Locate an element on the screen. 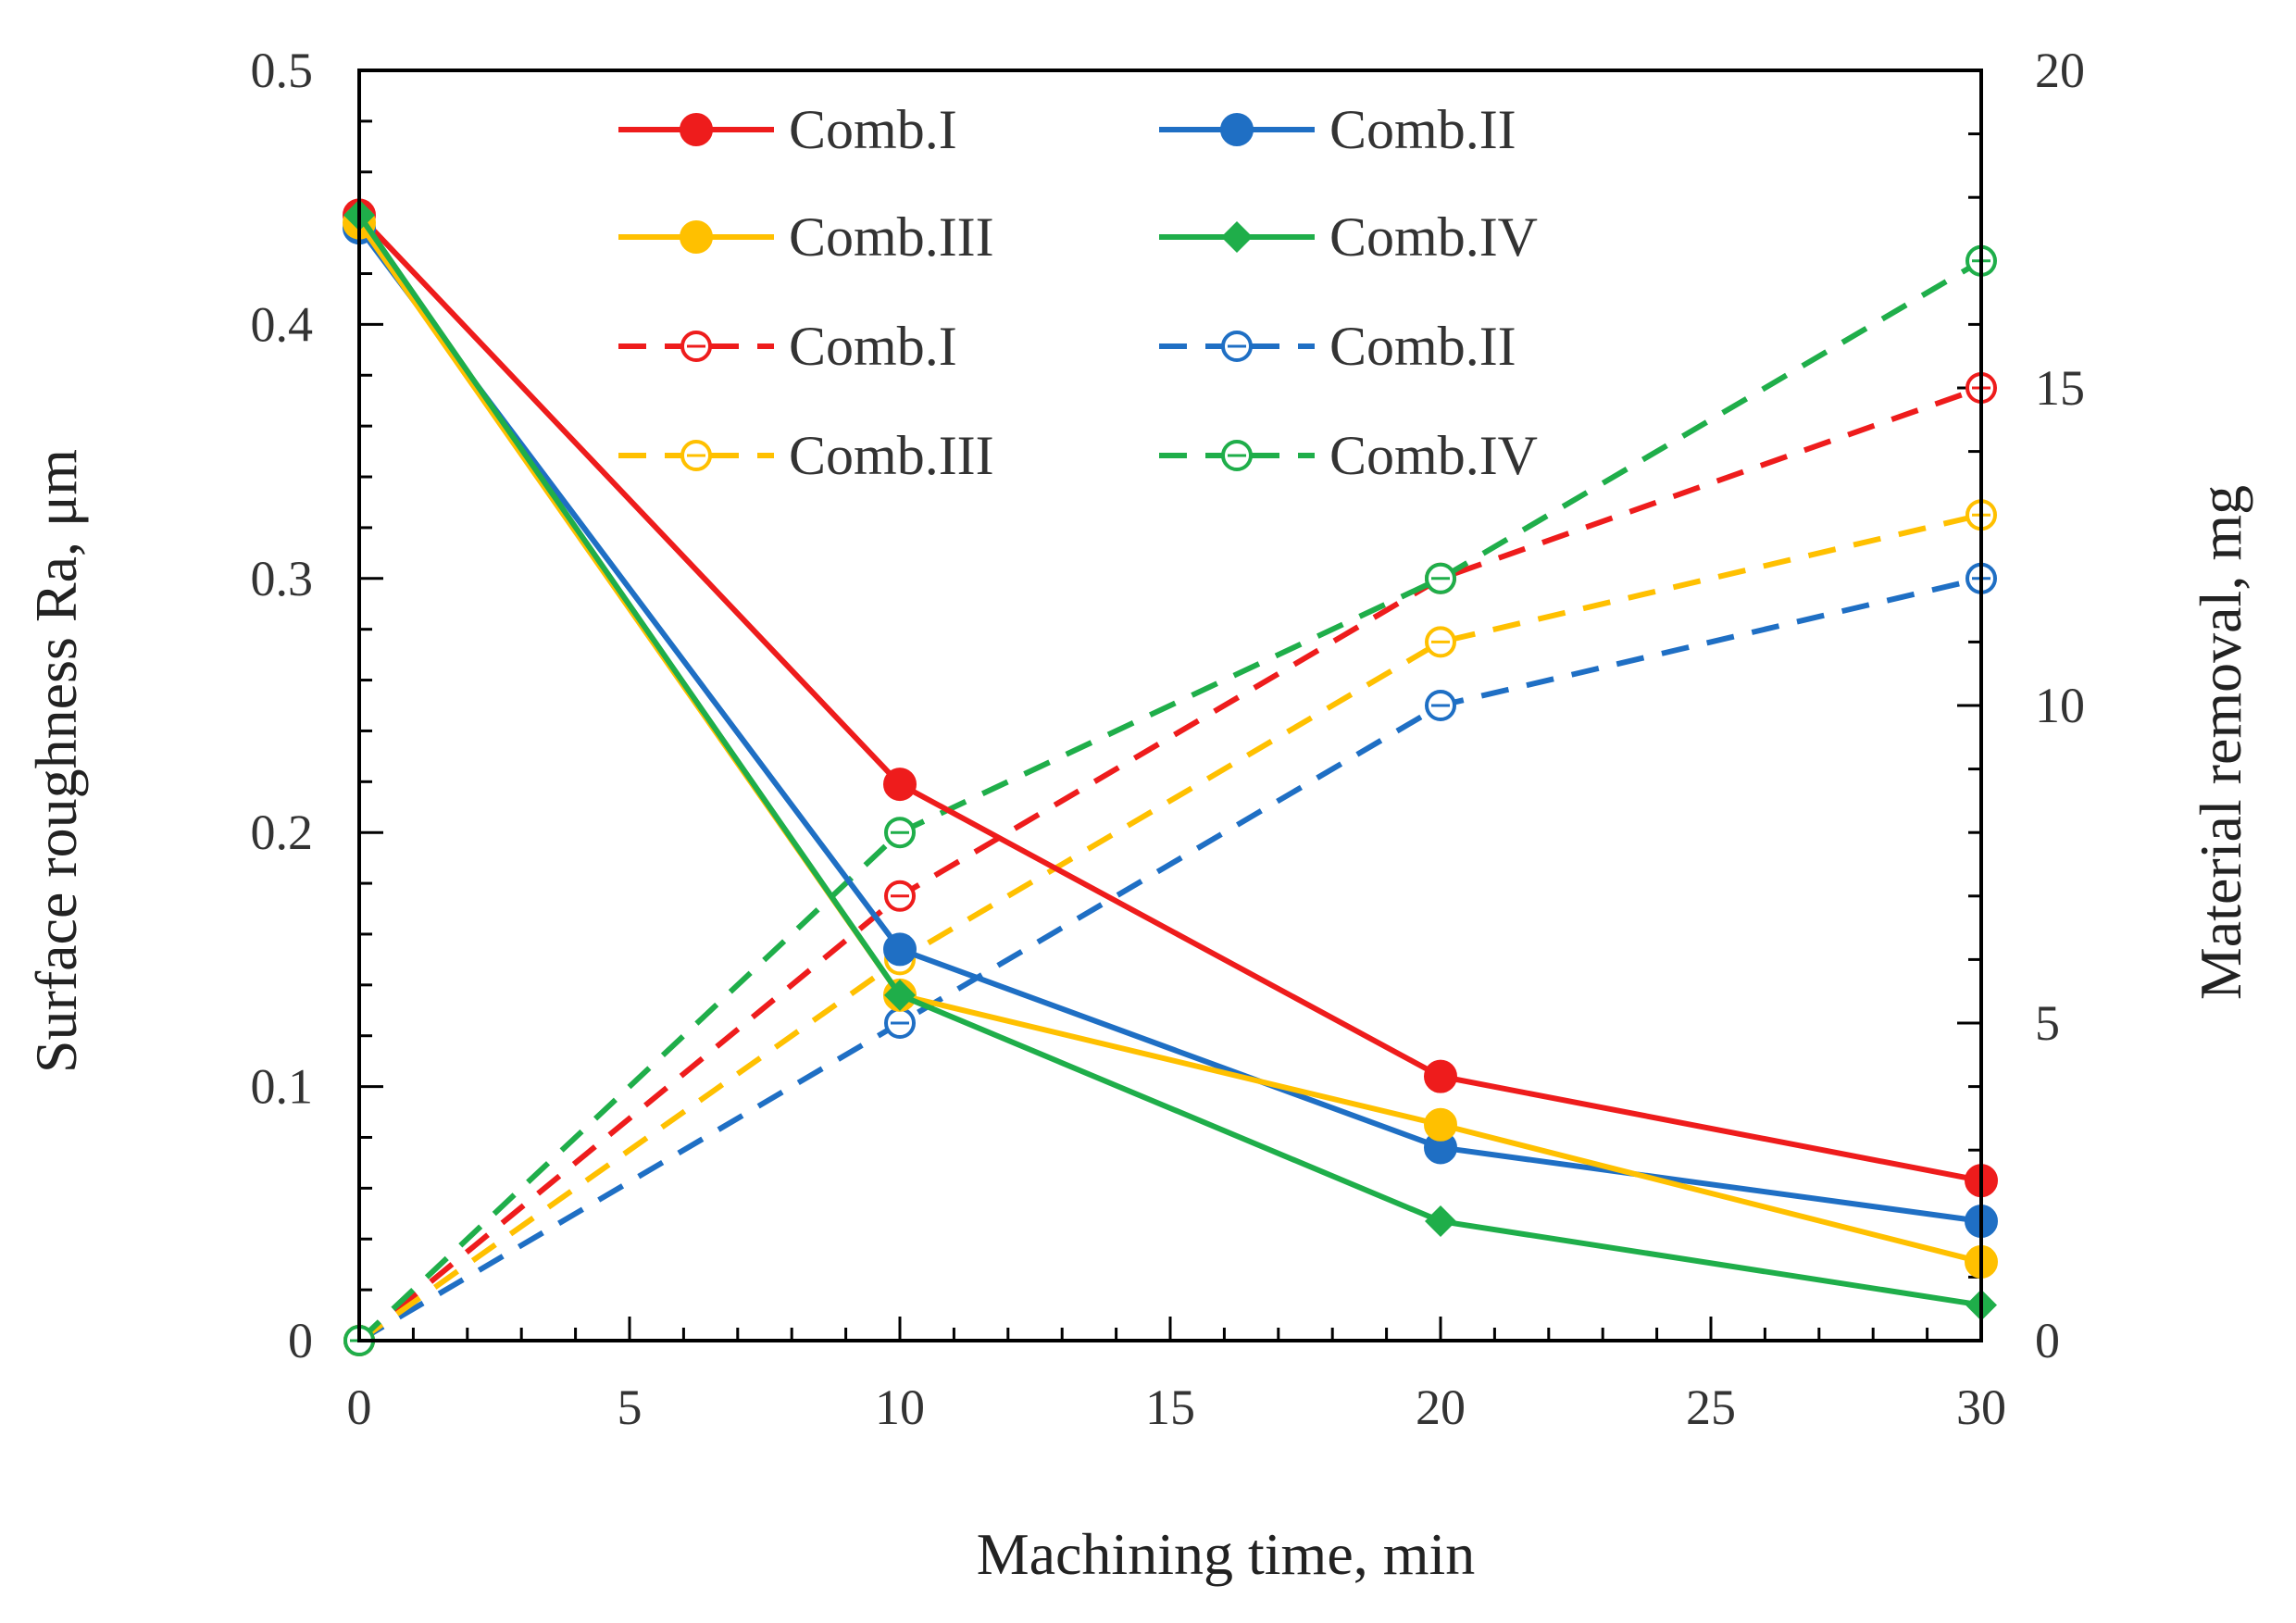  legend-item-comb-iii-solid: Comb.III is located at coordinates (806, 237).